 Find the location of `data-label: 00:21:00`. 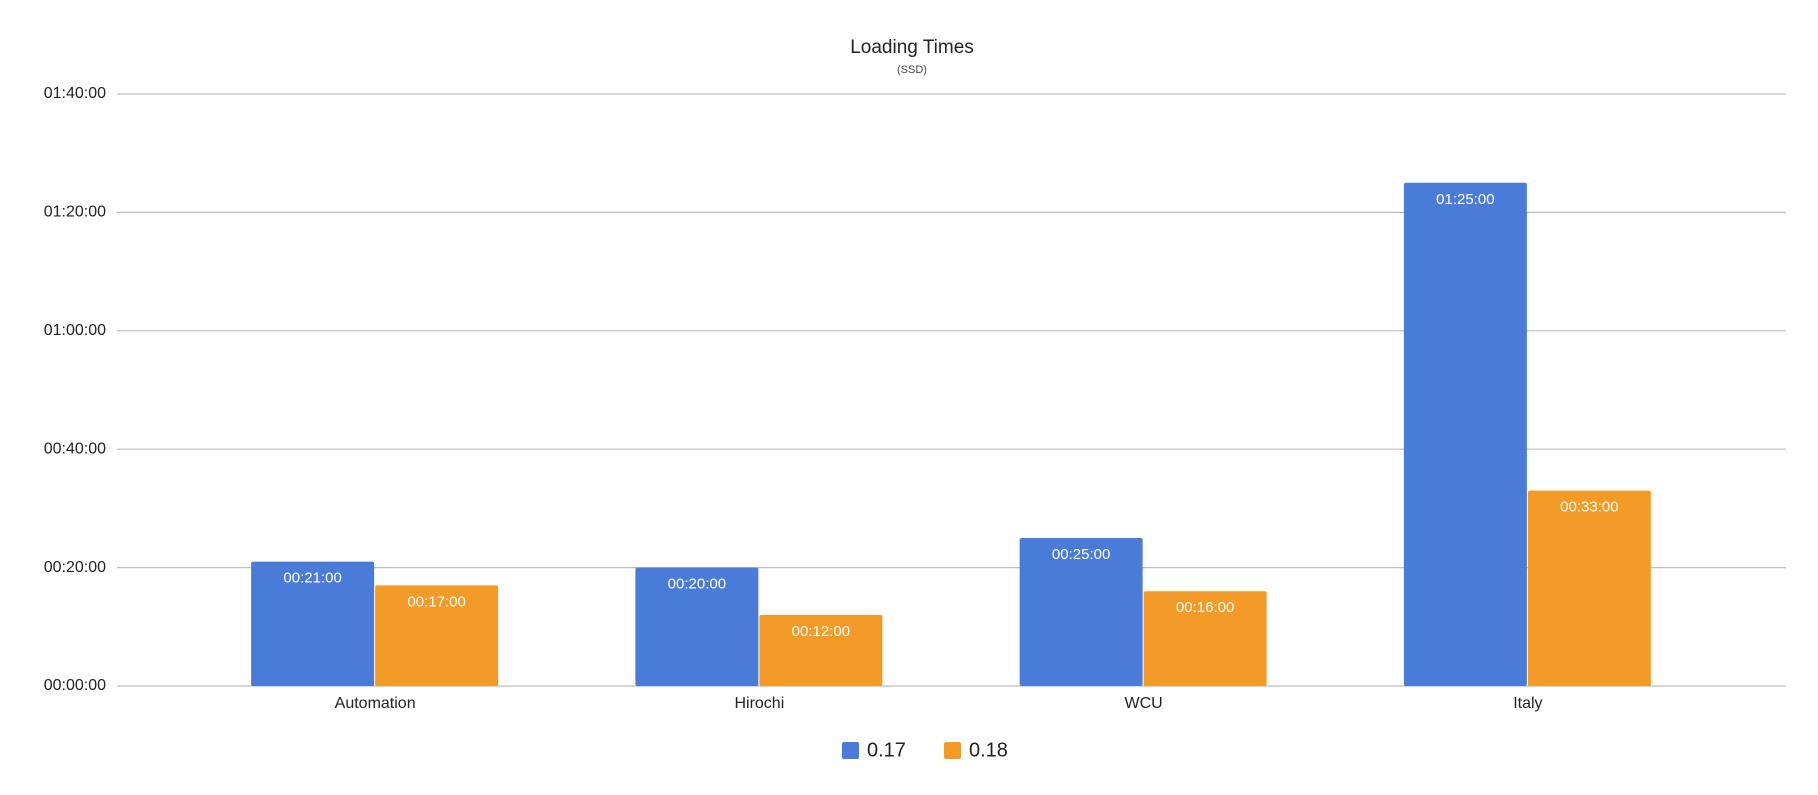

data-label: 00:21:00 is located at coordinates (312, 578).